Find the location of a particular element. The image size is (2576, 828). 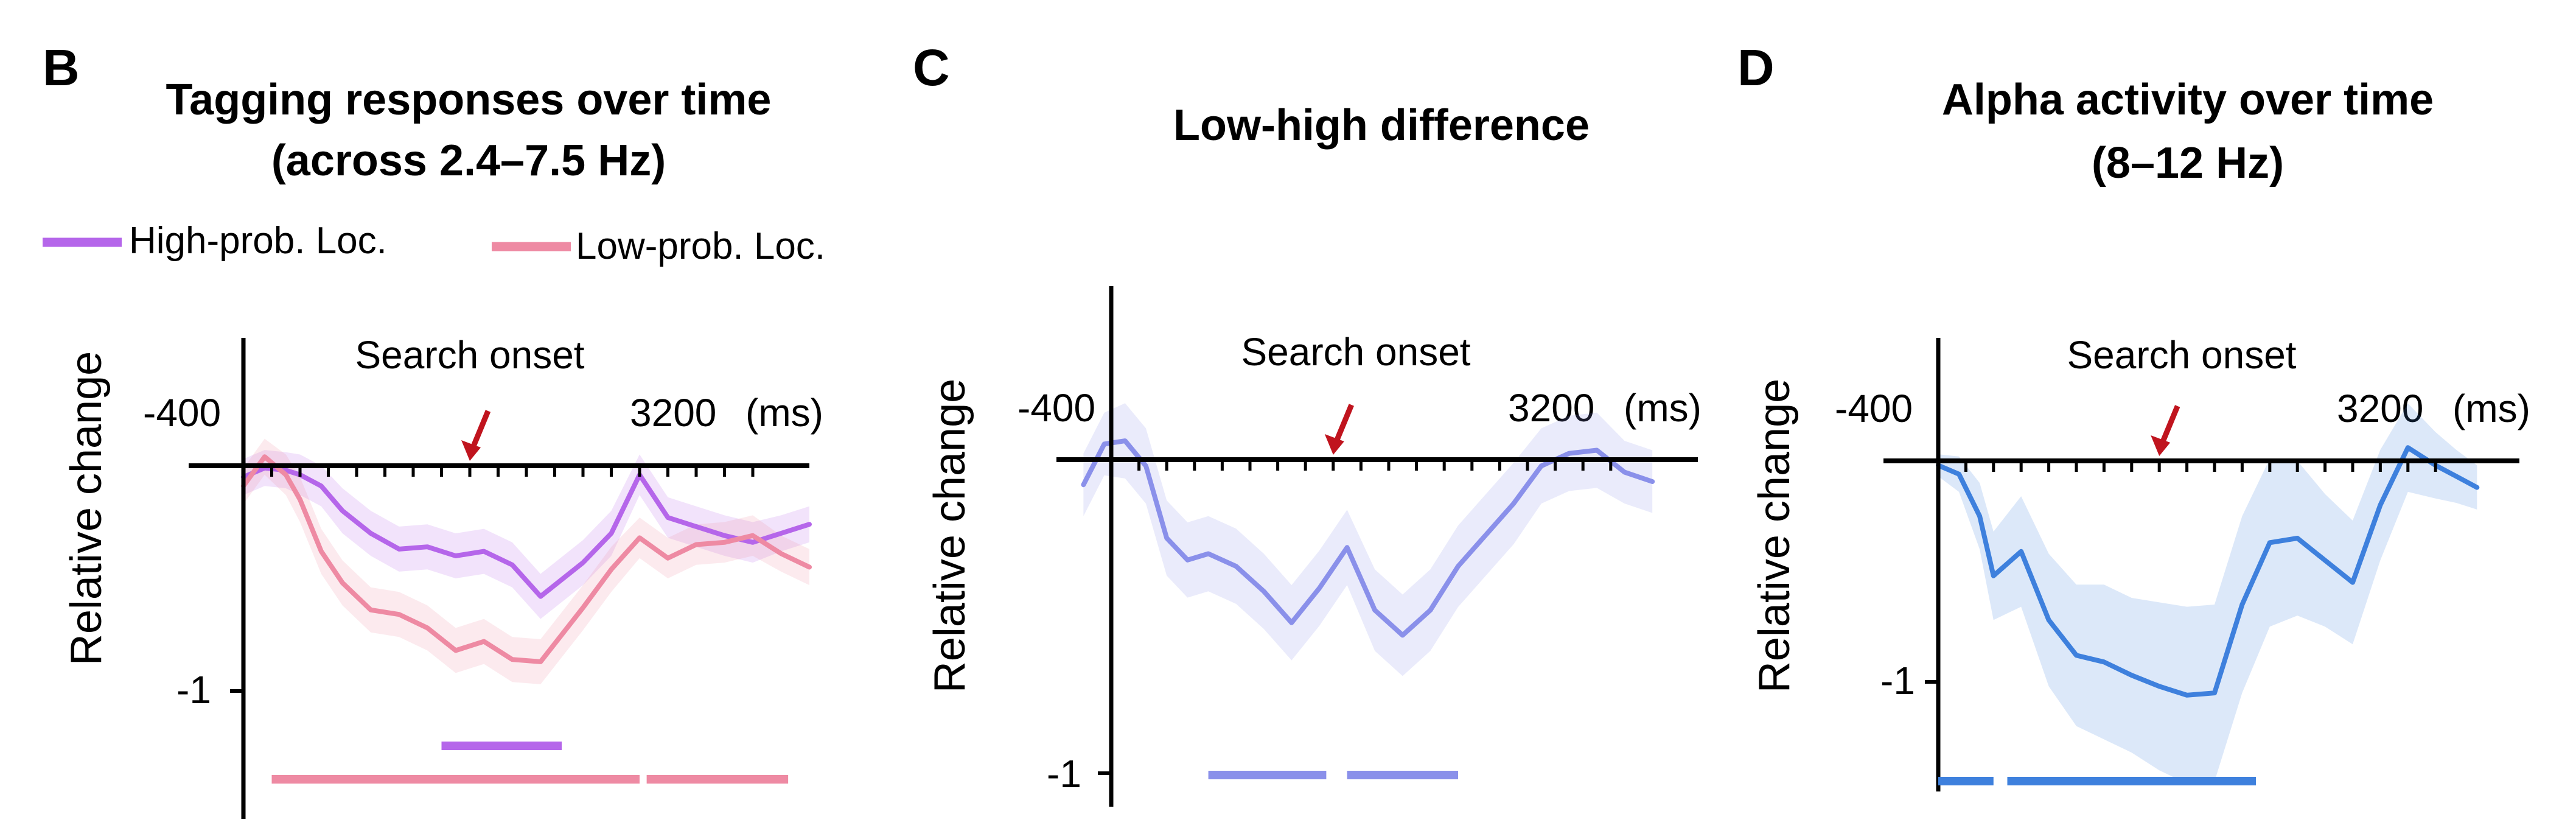

panel-d-plot is located at coordinates (2201, 564).